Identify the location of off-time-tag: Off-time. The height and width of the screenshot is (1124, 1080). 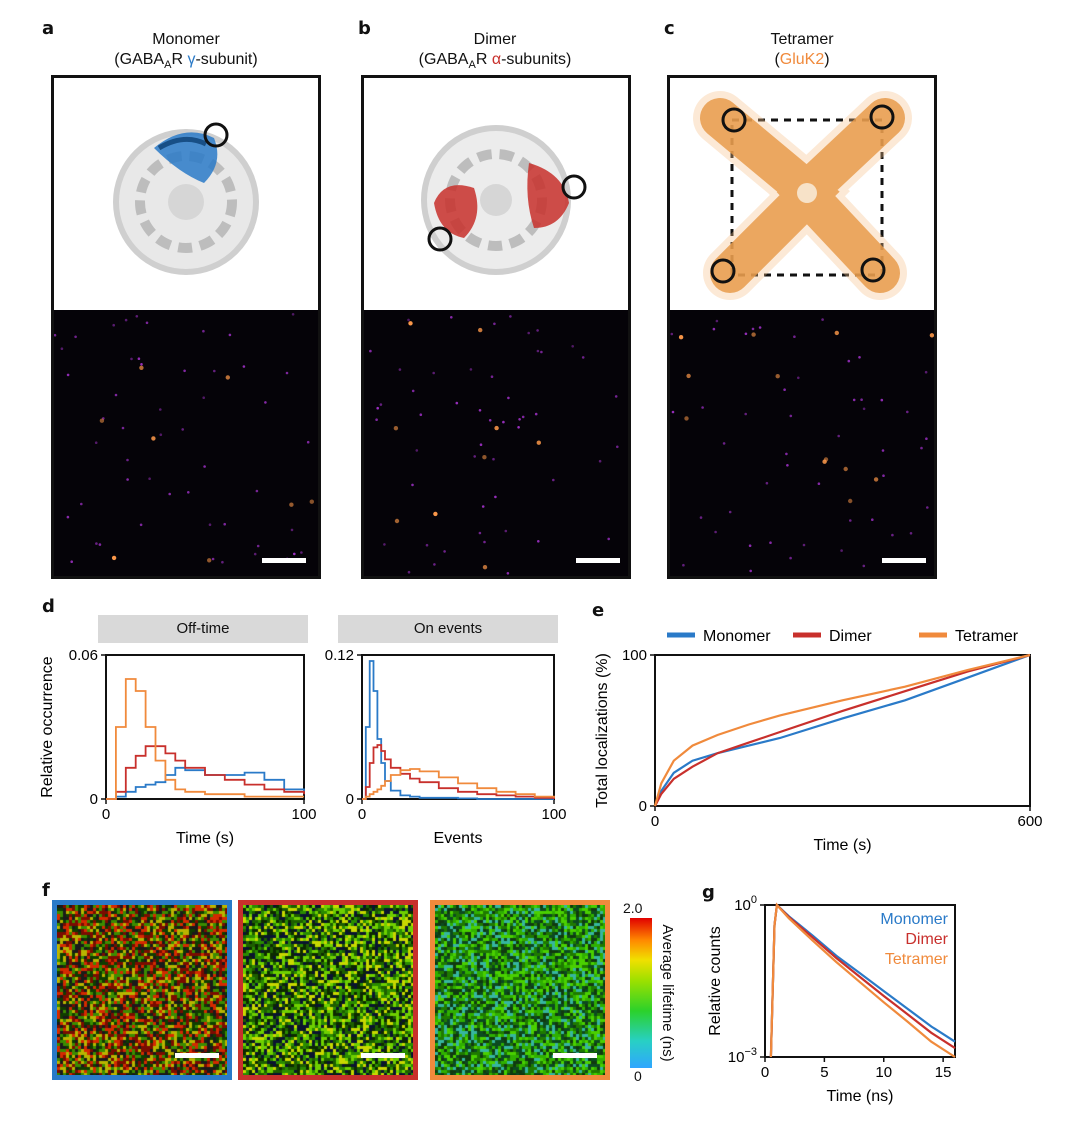
(203, 629).